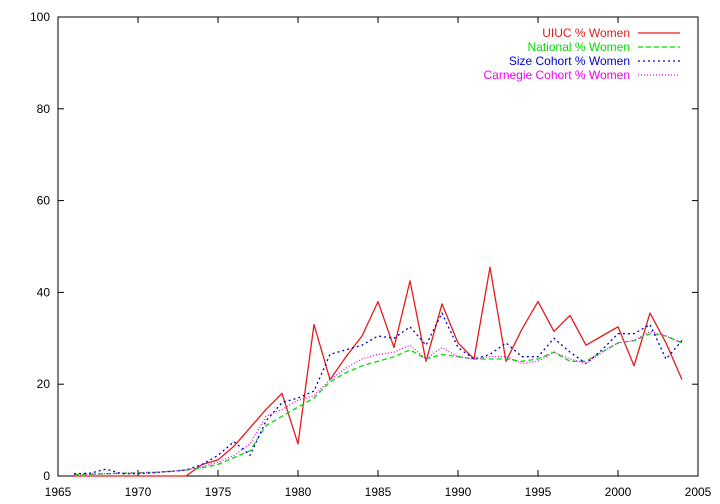  What do you see at coordinates (618, 492) in the screenshot?
I see `x-tick-label: 2000` at bounding box center [618, 492].